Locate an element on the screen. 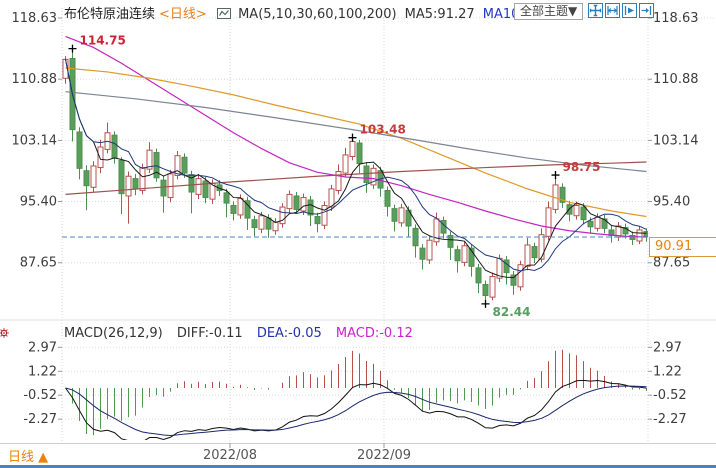 This screenshot has height=468, width=716. ma-params-label: MA(5,10,30,60,100,200) is located at coordinates (317, 14).